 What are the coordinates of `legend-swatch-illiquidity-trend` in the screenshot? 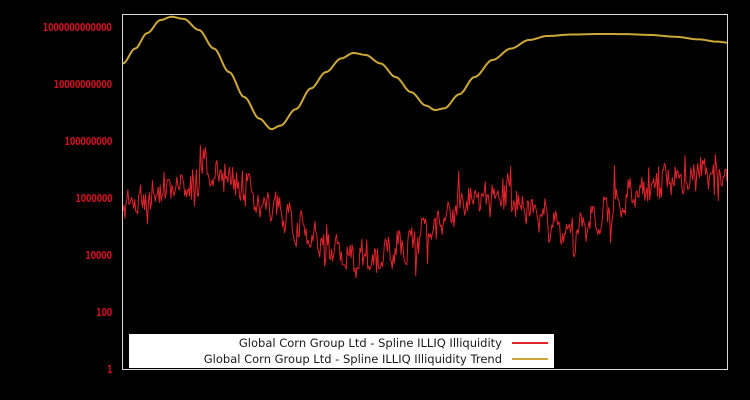 It's located at (530, 359).